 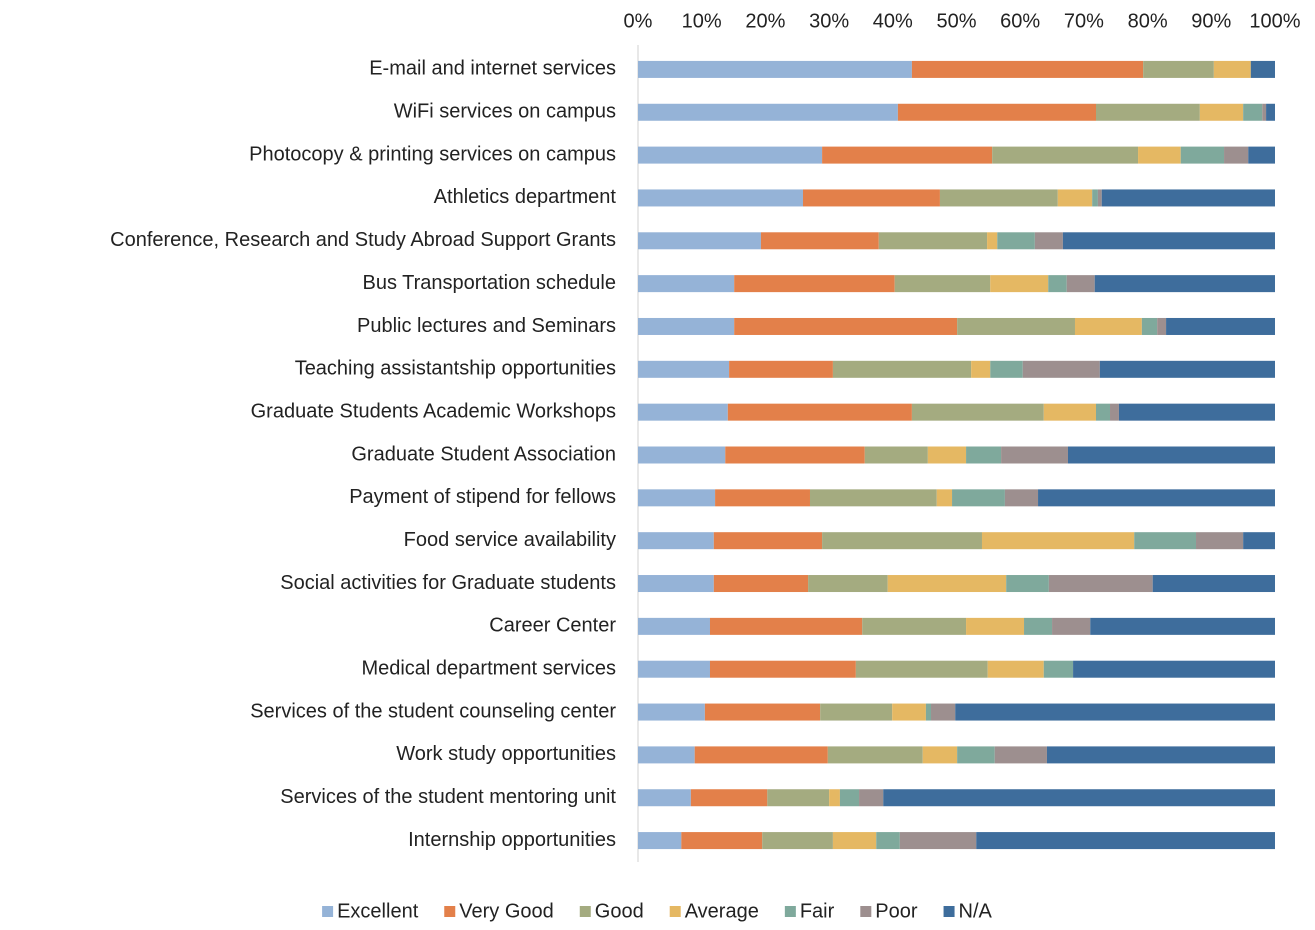 I want to click on legend-label: Good, so click(x=619, y=911).